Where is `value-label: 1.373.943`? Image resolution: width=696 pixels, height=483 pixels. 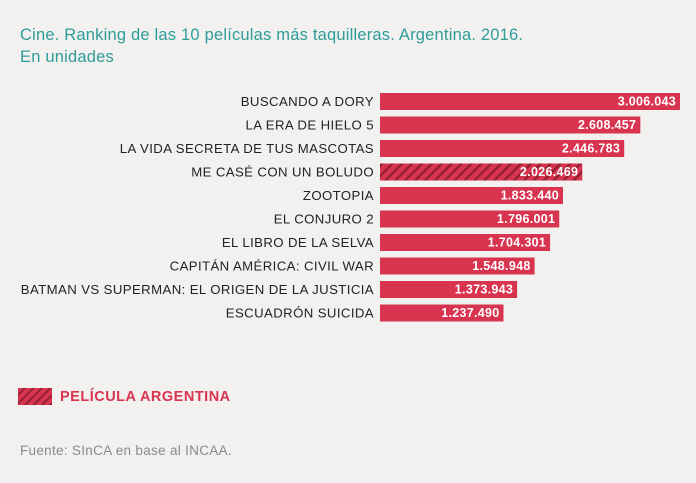 value-label: 1.373.943 is located at coordinates (484, 290).